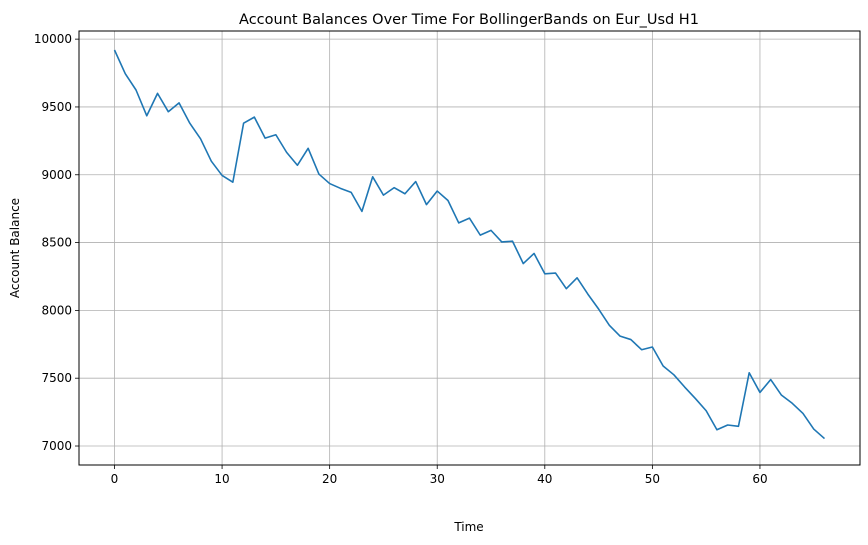 This screenshot has width=868, height=545. Describe the element at coordinates (329, 479) in the screenshot. I see `x-tick-label: 20` at that location.